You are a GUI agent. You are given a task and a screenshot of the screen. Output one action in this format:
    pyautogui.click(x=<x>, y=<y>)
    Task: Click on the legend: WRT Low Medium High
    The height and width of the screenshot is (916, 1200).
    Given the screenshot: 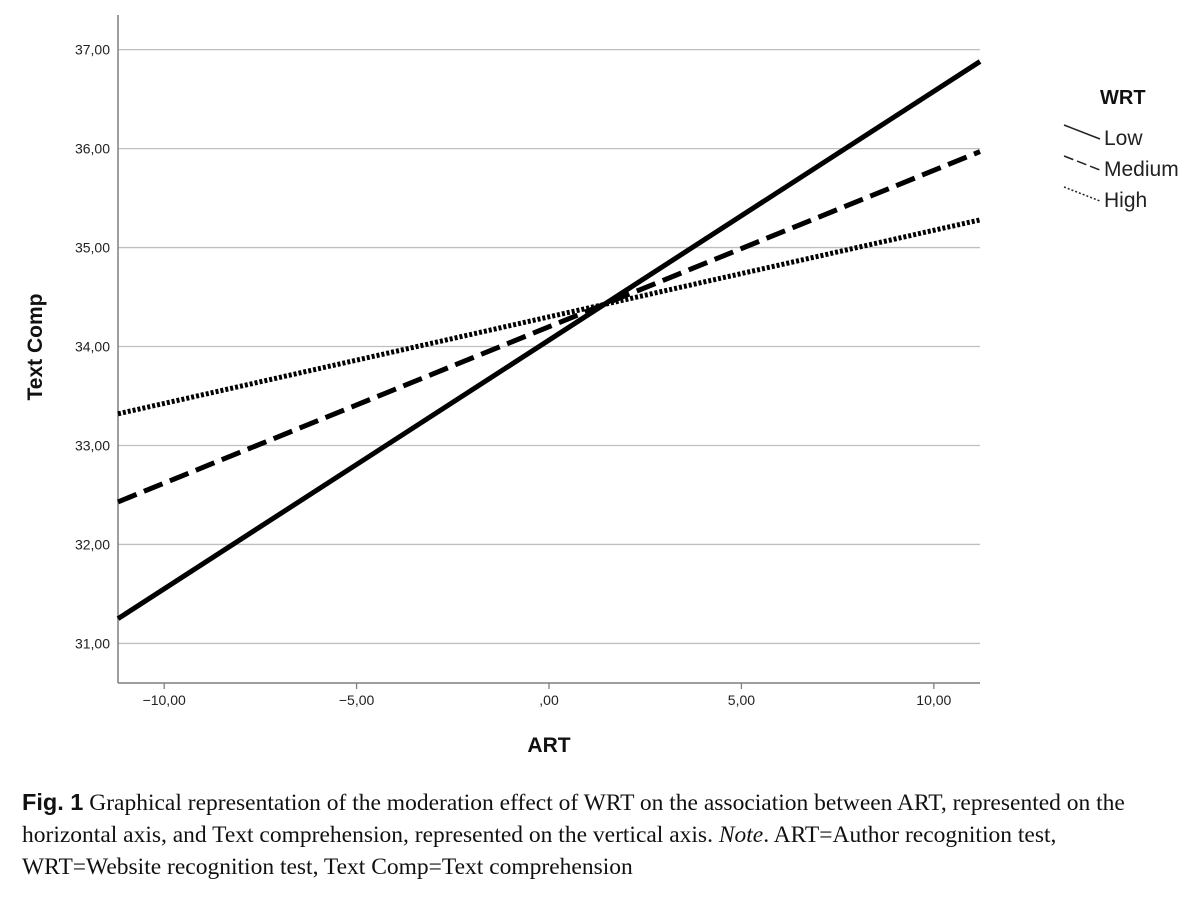 What is the action you would take?
    pyautogui.click(x=1121, y=149)
    